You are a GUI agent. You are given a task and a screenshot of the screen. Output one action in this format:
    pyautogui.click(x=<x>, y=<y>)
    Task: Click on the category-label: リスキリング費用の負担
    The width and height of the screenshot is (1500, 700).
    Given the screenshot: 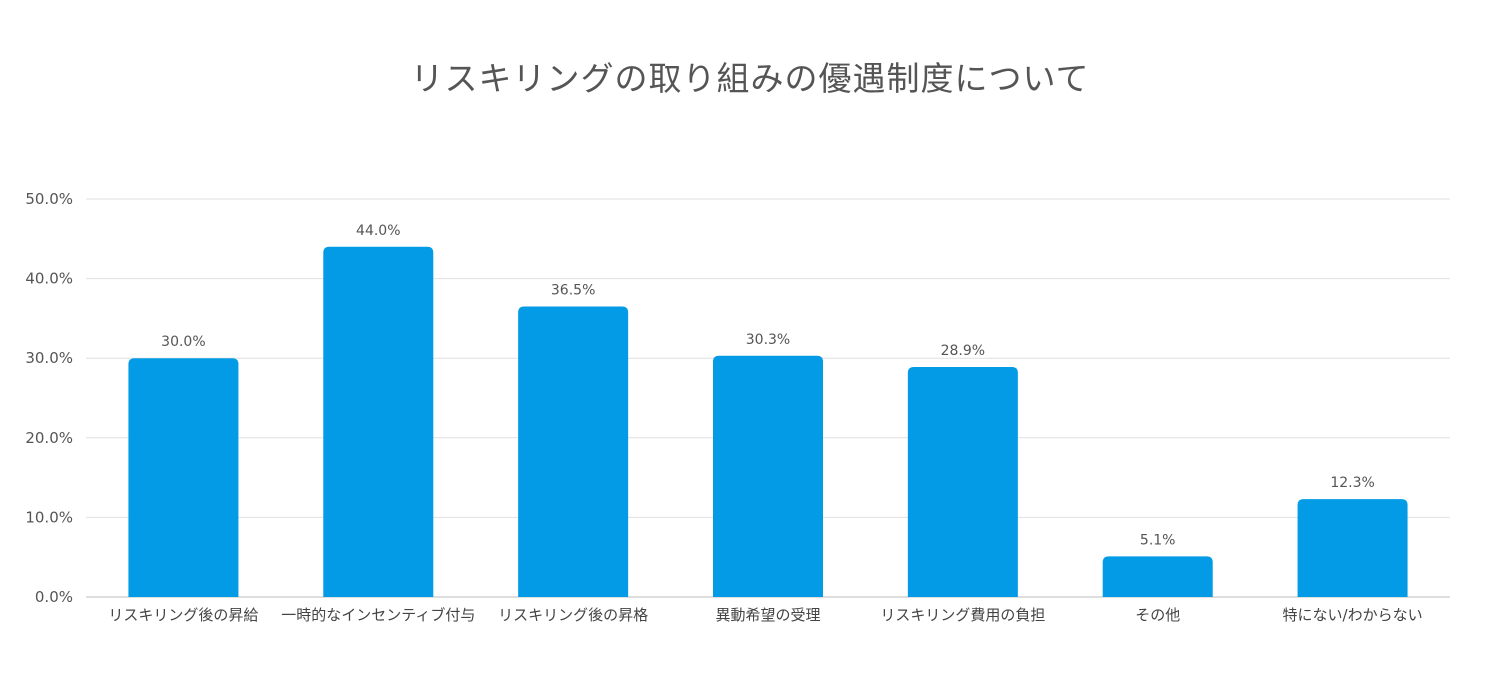 What is the action you would take?
    pyautogui.click(x=962, y=615)
    